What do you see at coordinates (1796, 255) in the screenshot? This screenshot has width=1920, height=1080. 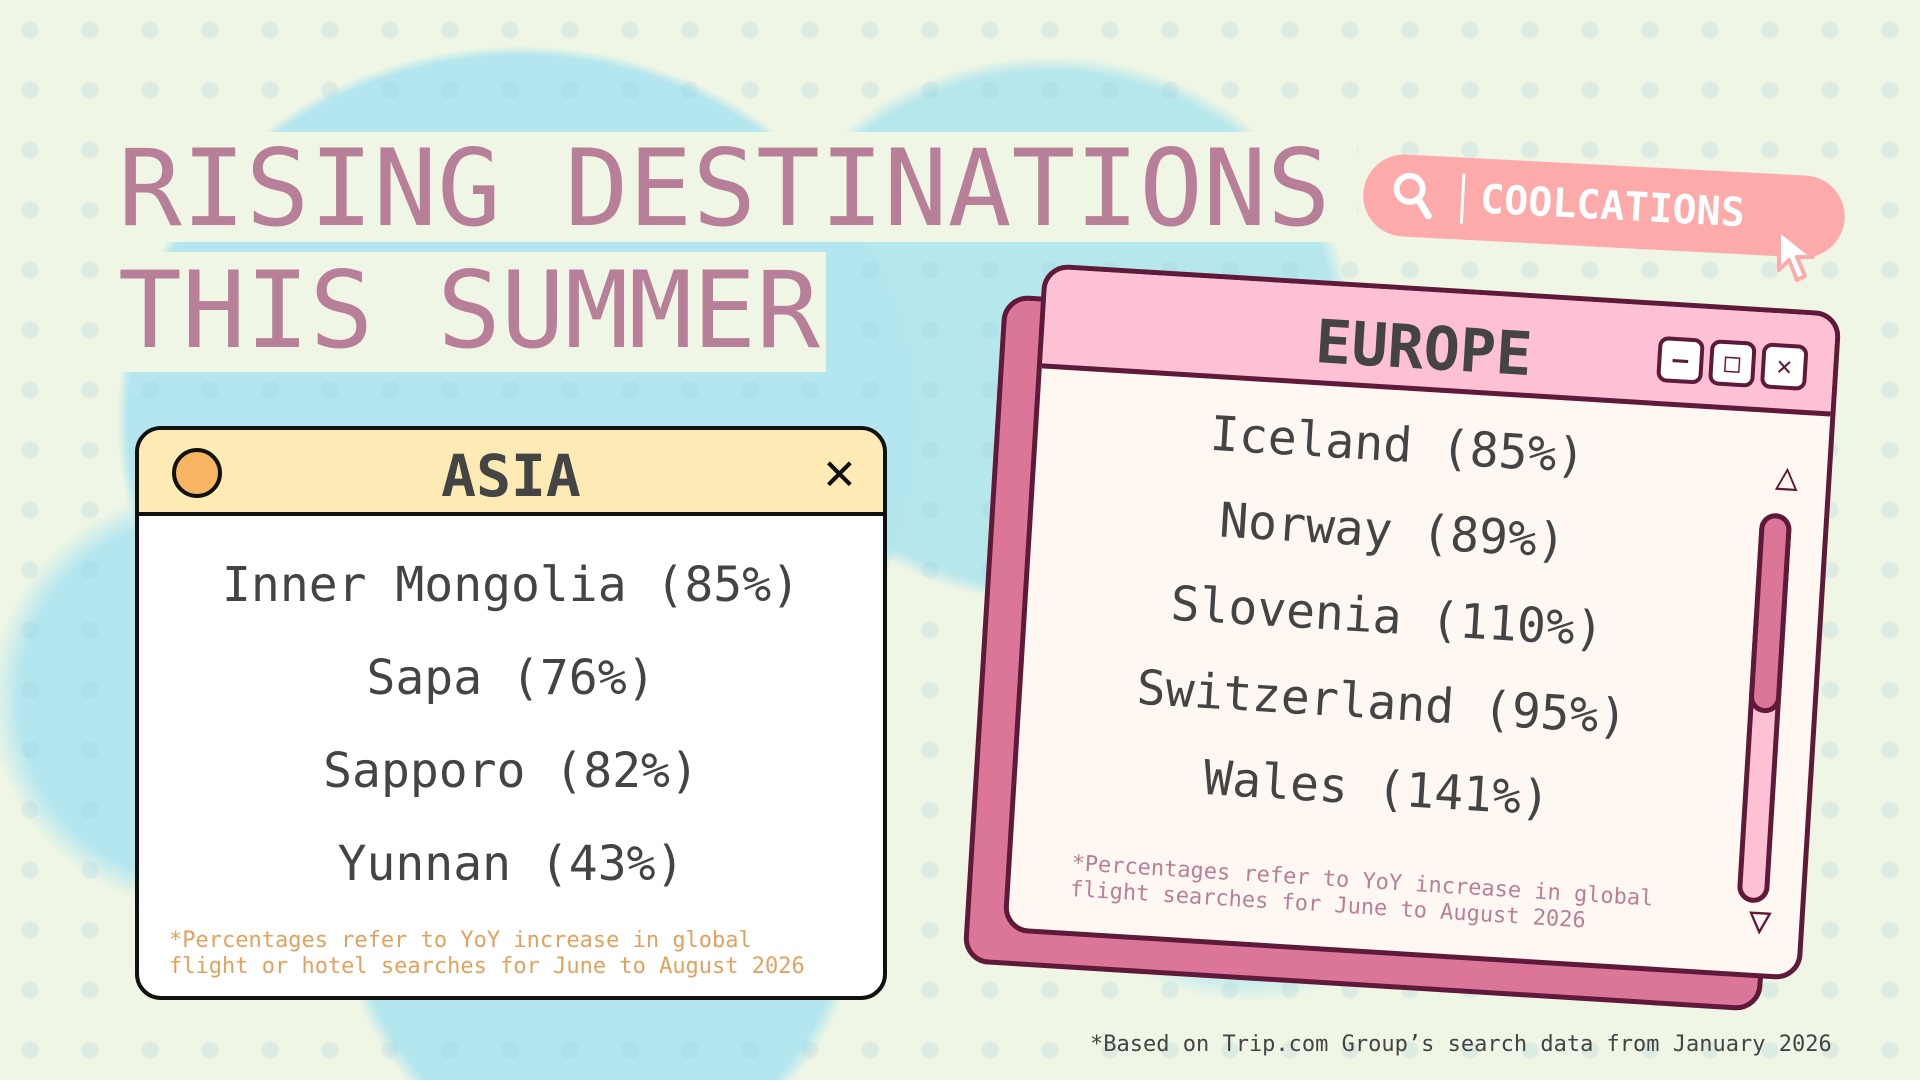 I see `cursor-icon` at bounding box center [1796, 255].